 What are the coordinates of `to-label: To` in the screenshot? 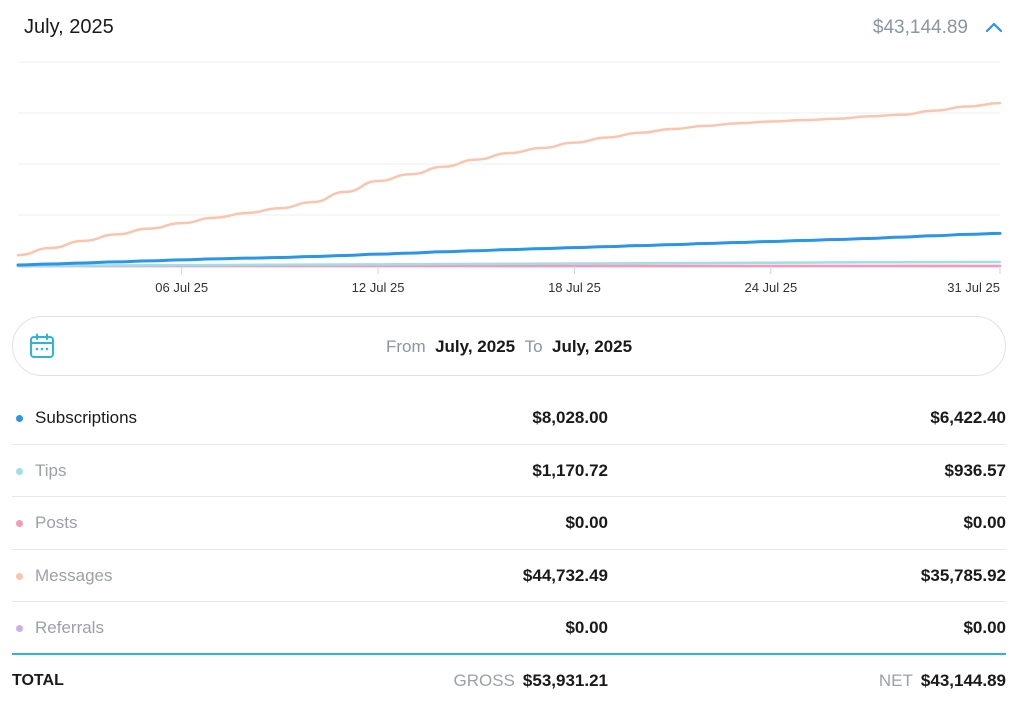 It's located at (533, 346).